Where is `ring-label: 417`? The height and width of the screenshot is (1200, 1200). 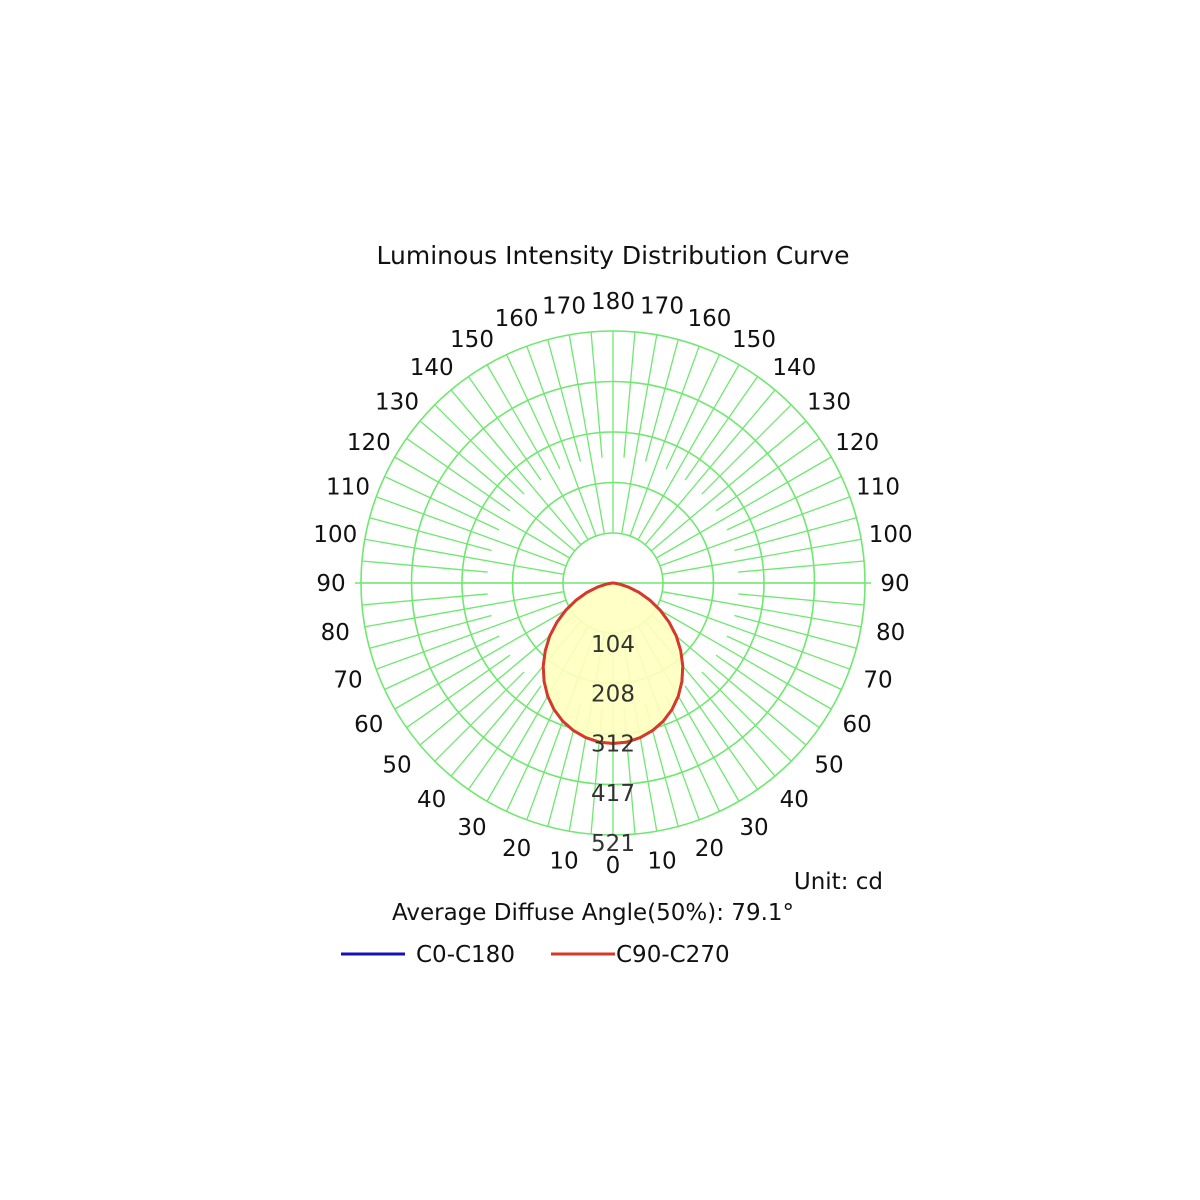
ring-label: 417 is located at coordinates (613, 794).